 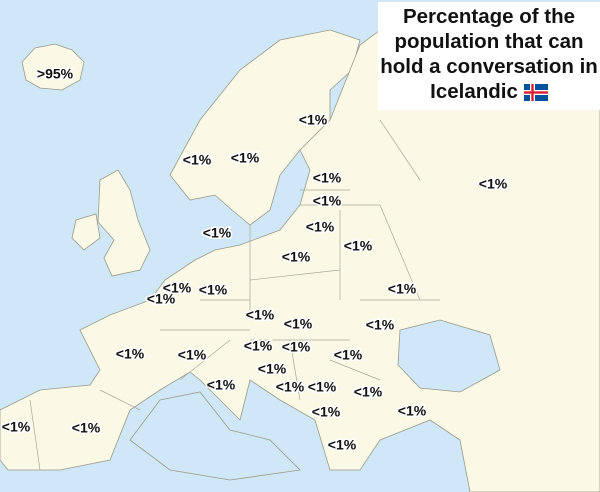 I want to click on iceland, so click(x=53, y=67).